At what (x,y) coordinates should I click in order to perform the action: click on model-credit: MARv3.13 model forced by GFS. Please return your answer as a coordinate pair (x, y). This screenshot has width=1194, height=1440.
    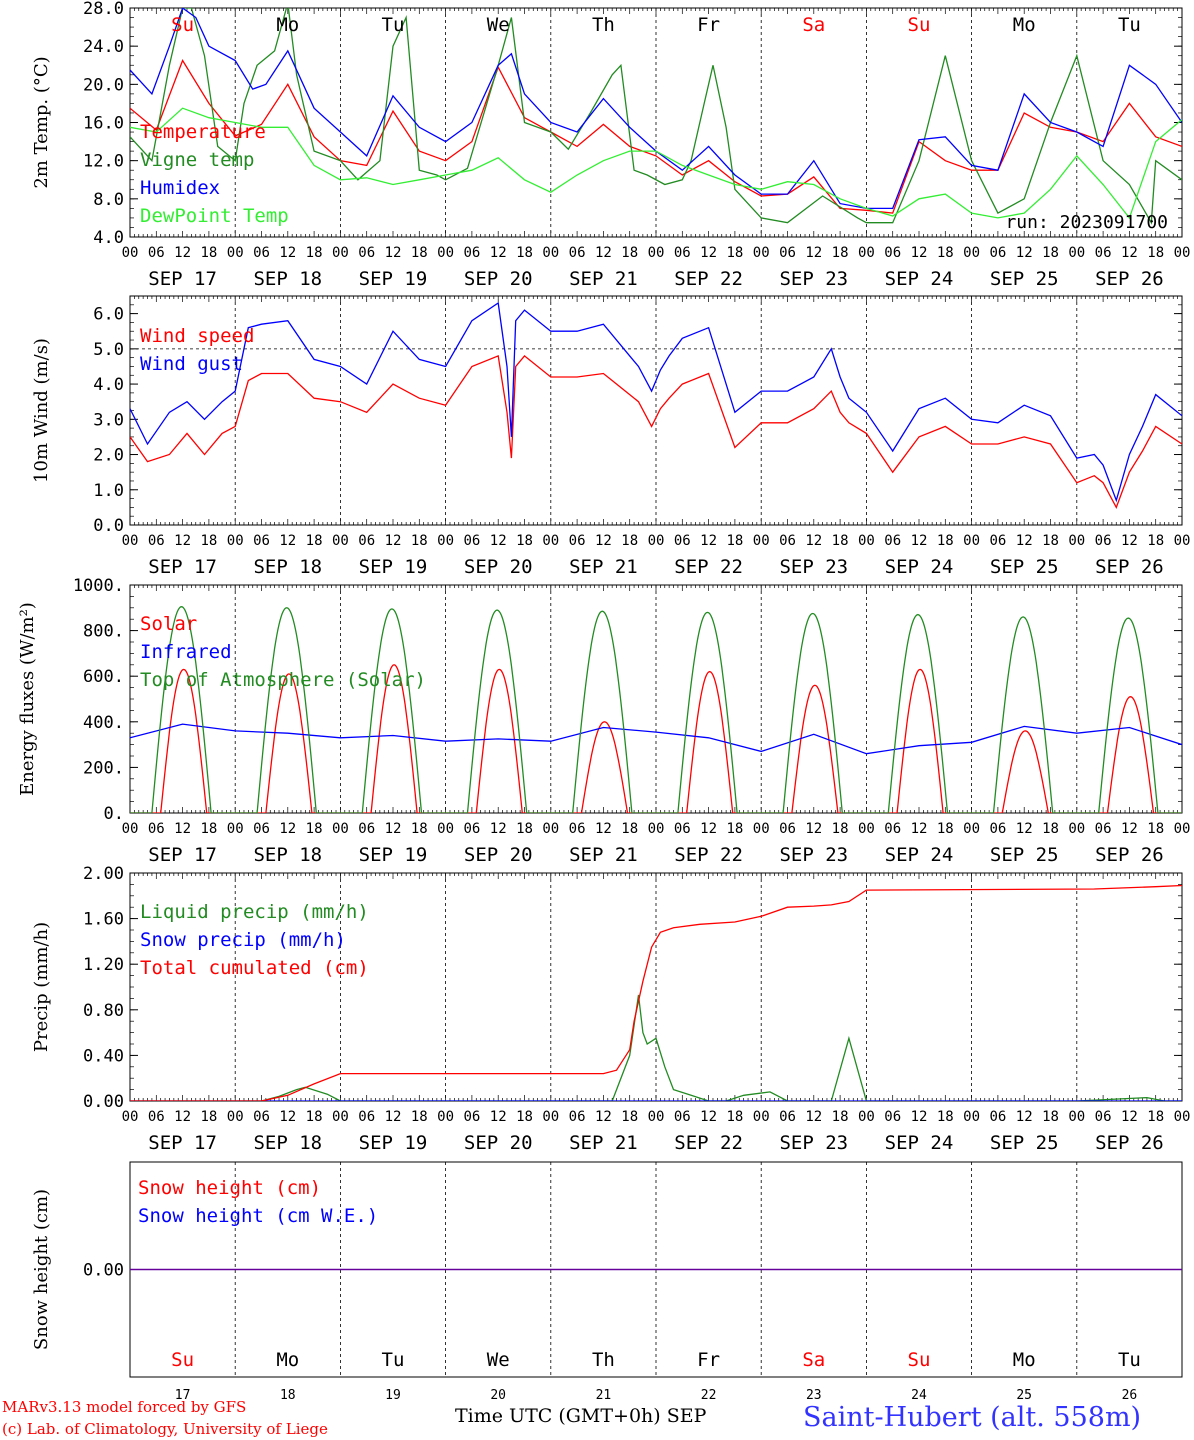
    Looking at the image, I should click on (124, 1407).